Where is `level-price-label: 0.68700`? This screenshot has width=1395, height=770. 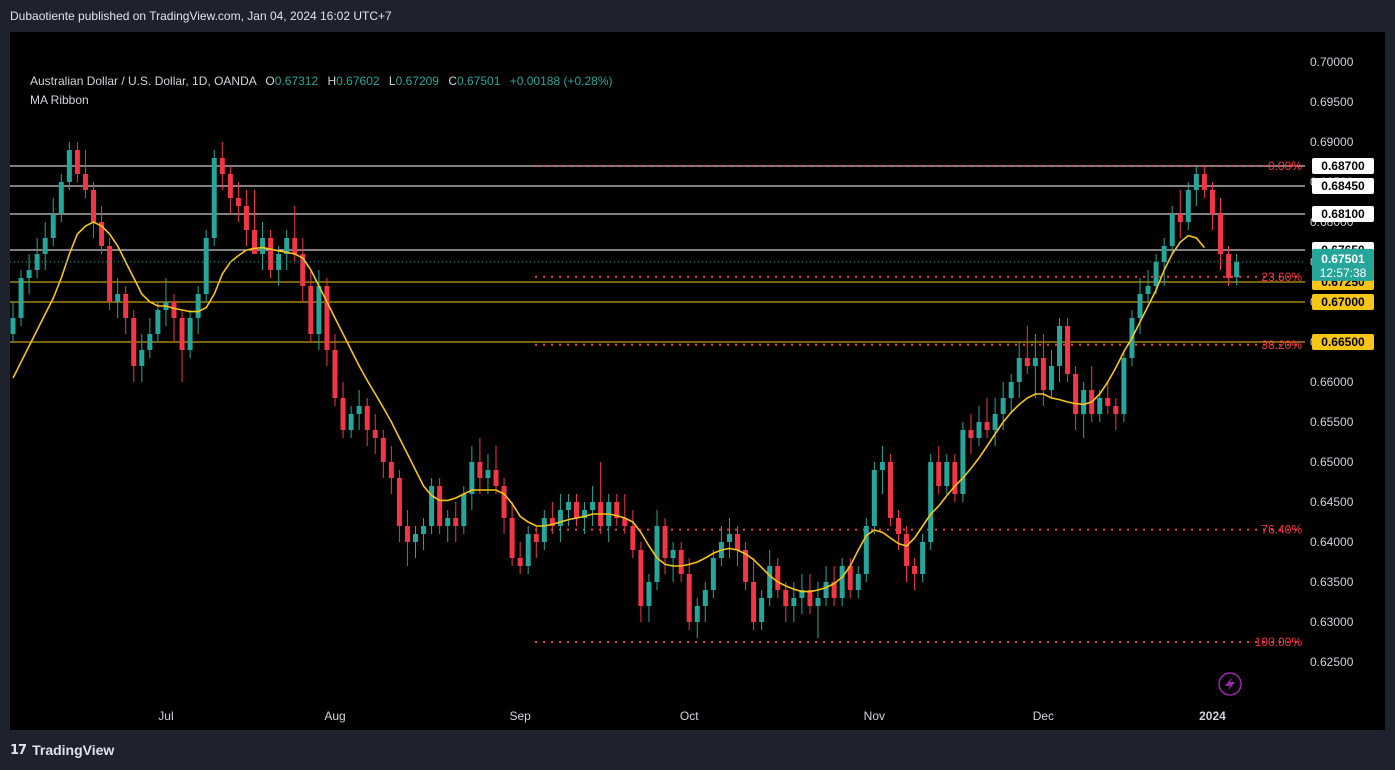
level-price-label: 0.68700 is located at coordinates (1343, 166).